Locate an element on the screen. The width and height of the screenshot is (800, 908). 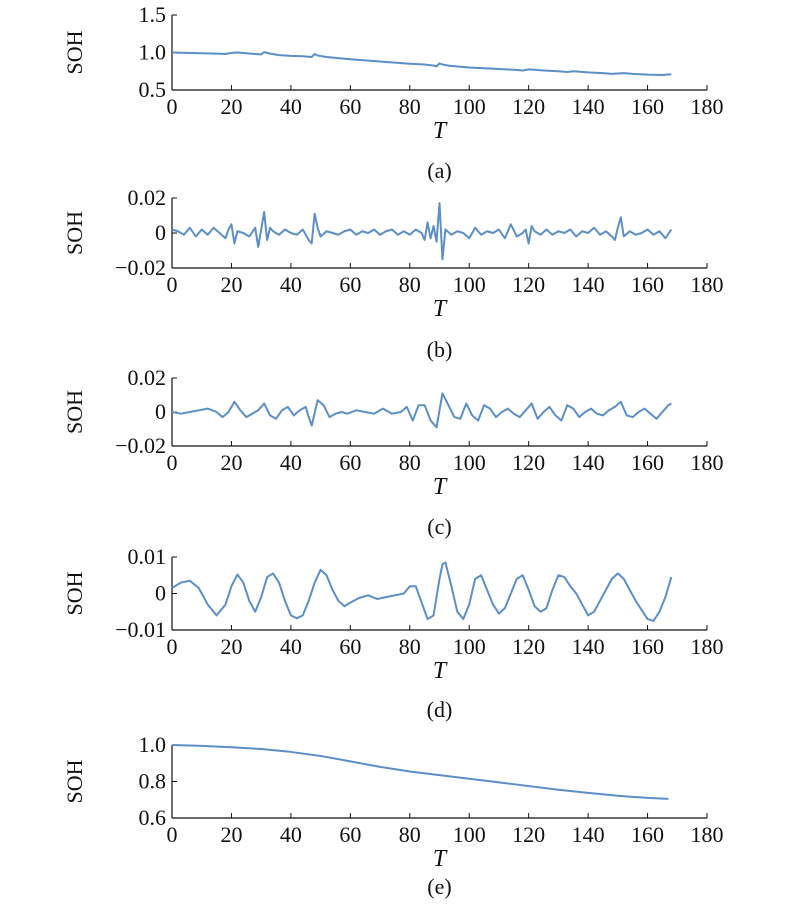
panel-caption: (b) is located at coordinates (440, 349).